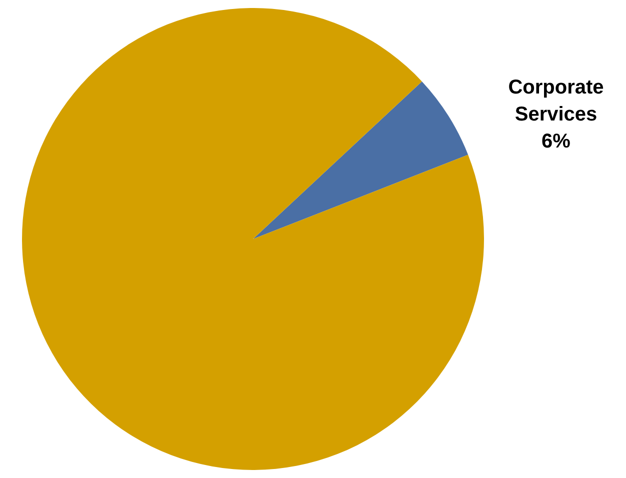  I want to click on data-label: 6%, so click(556, 141).